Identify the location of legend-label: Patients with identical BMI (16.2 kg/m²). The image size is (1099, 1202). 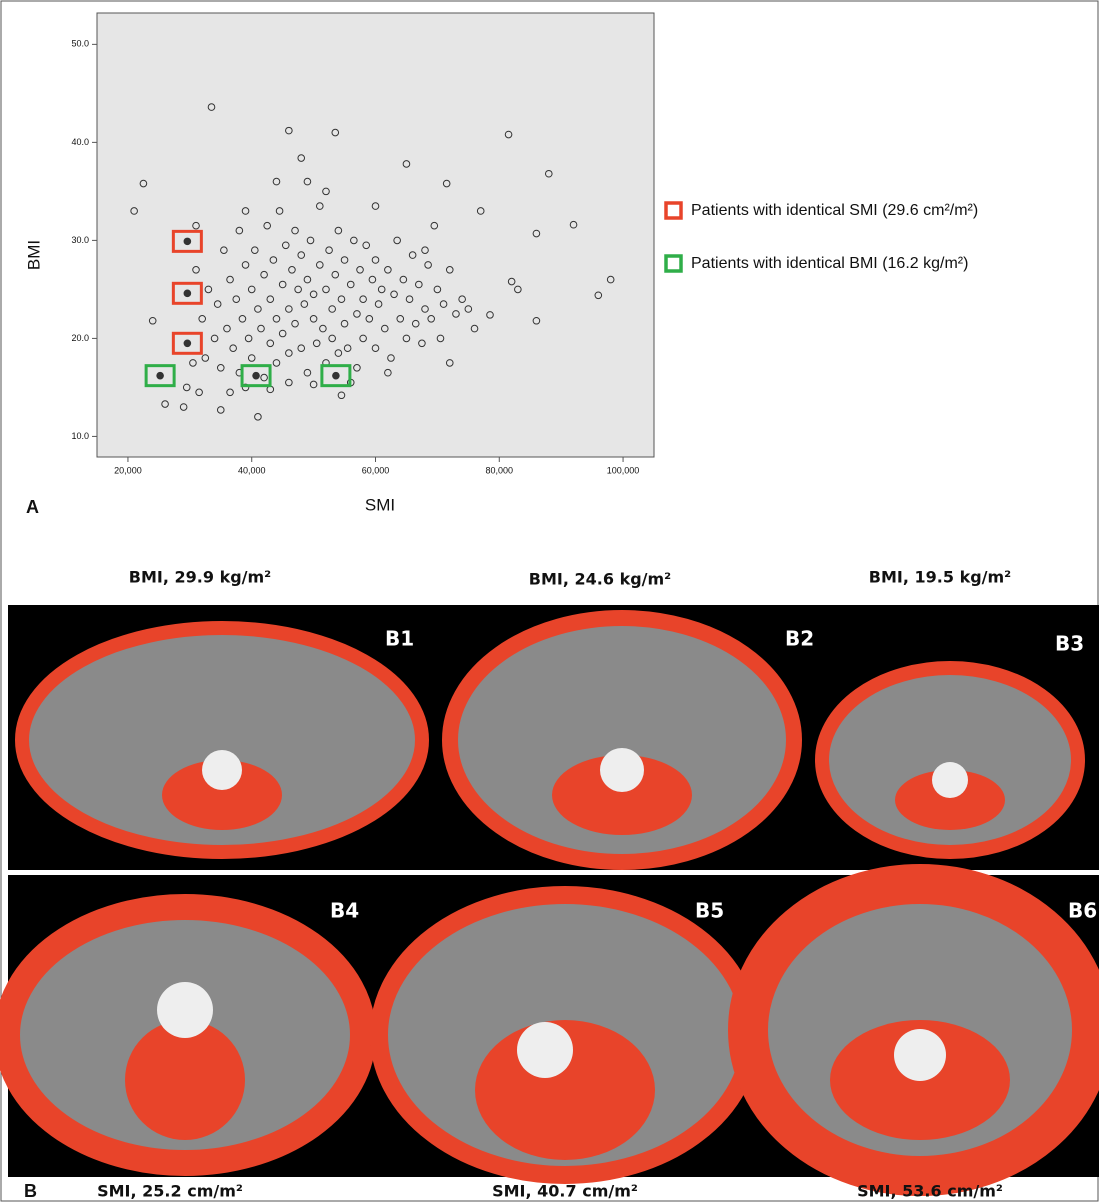
(829, 263).